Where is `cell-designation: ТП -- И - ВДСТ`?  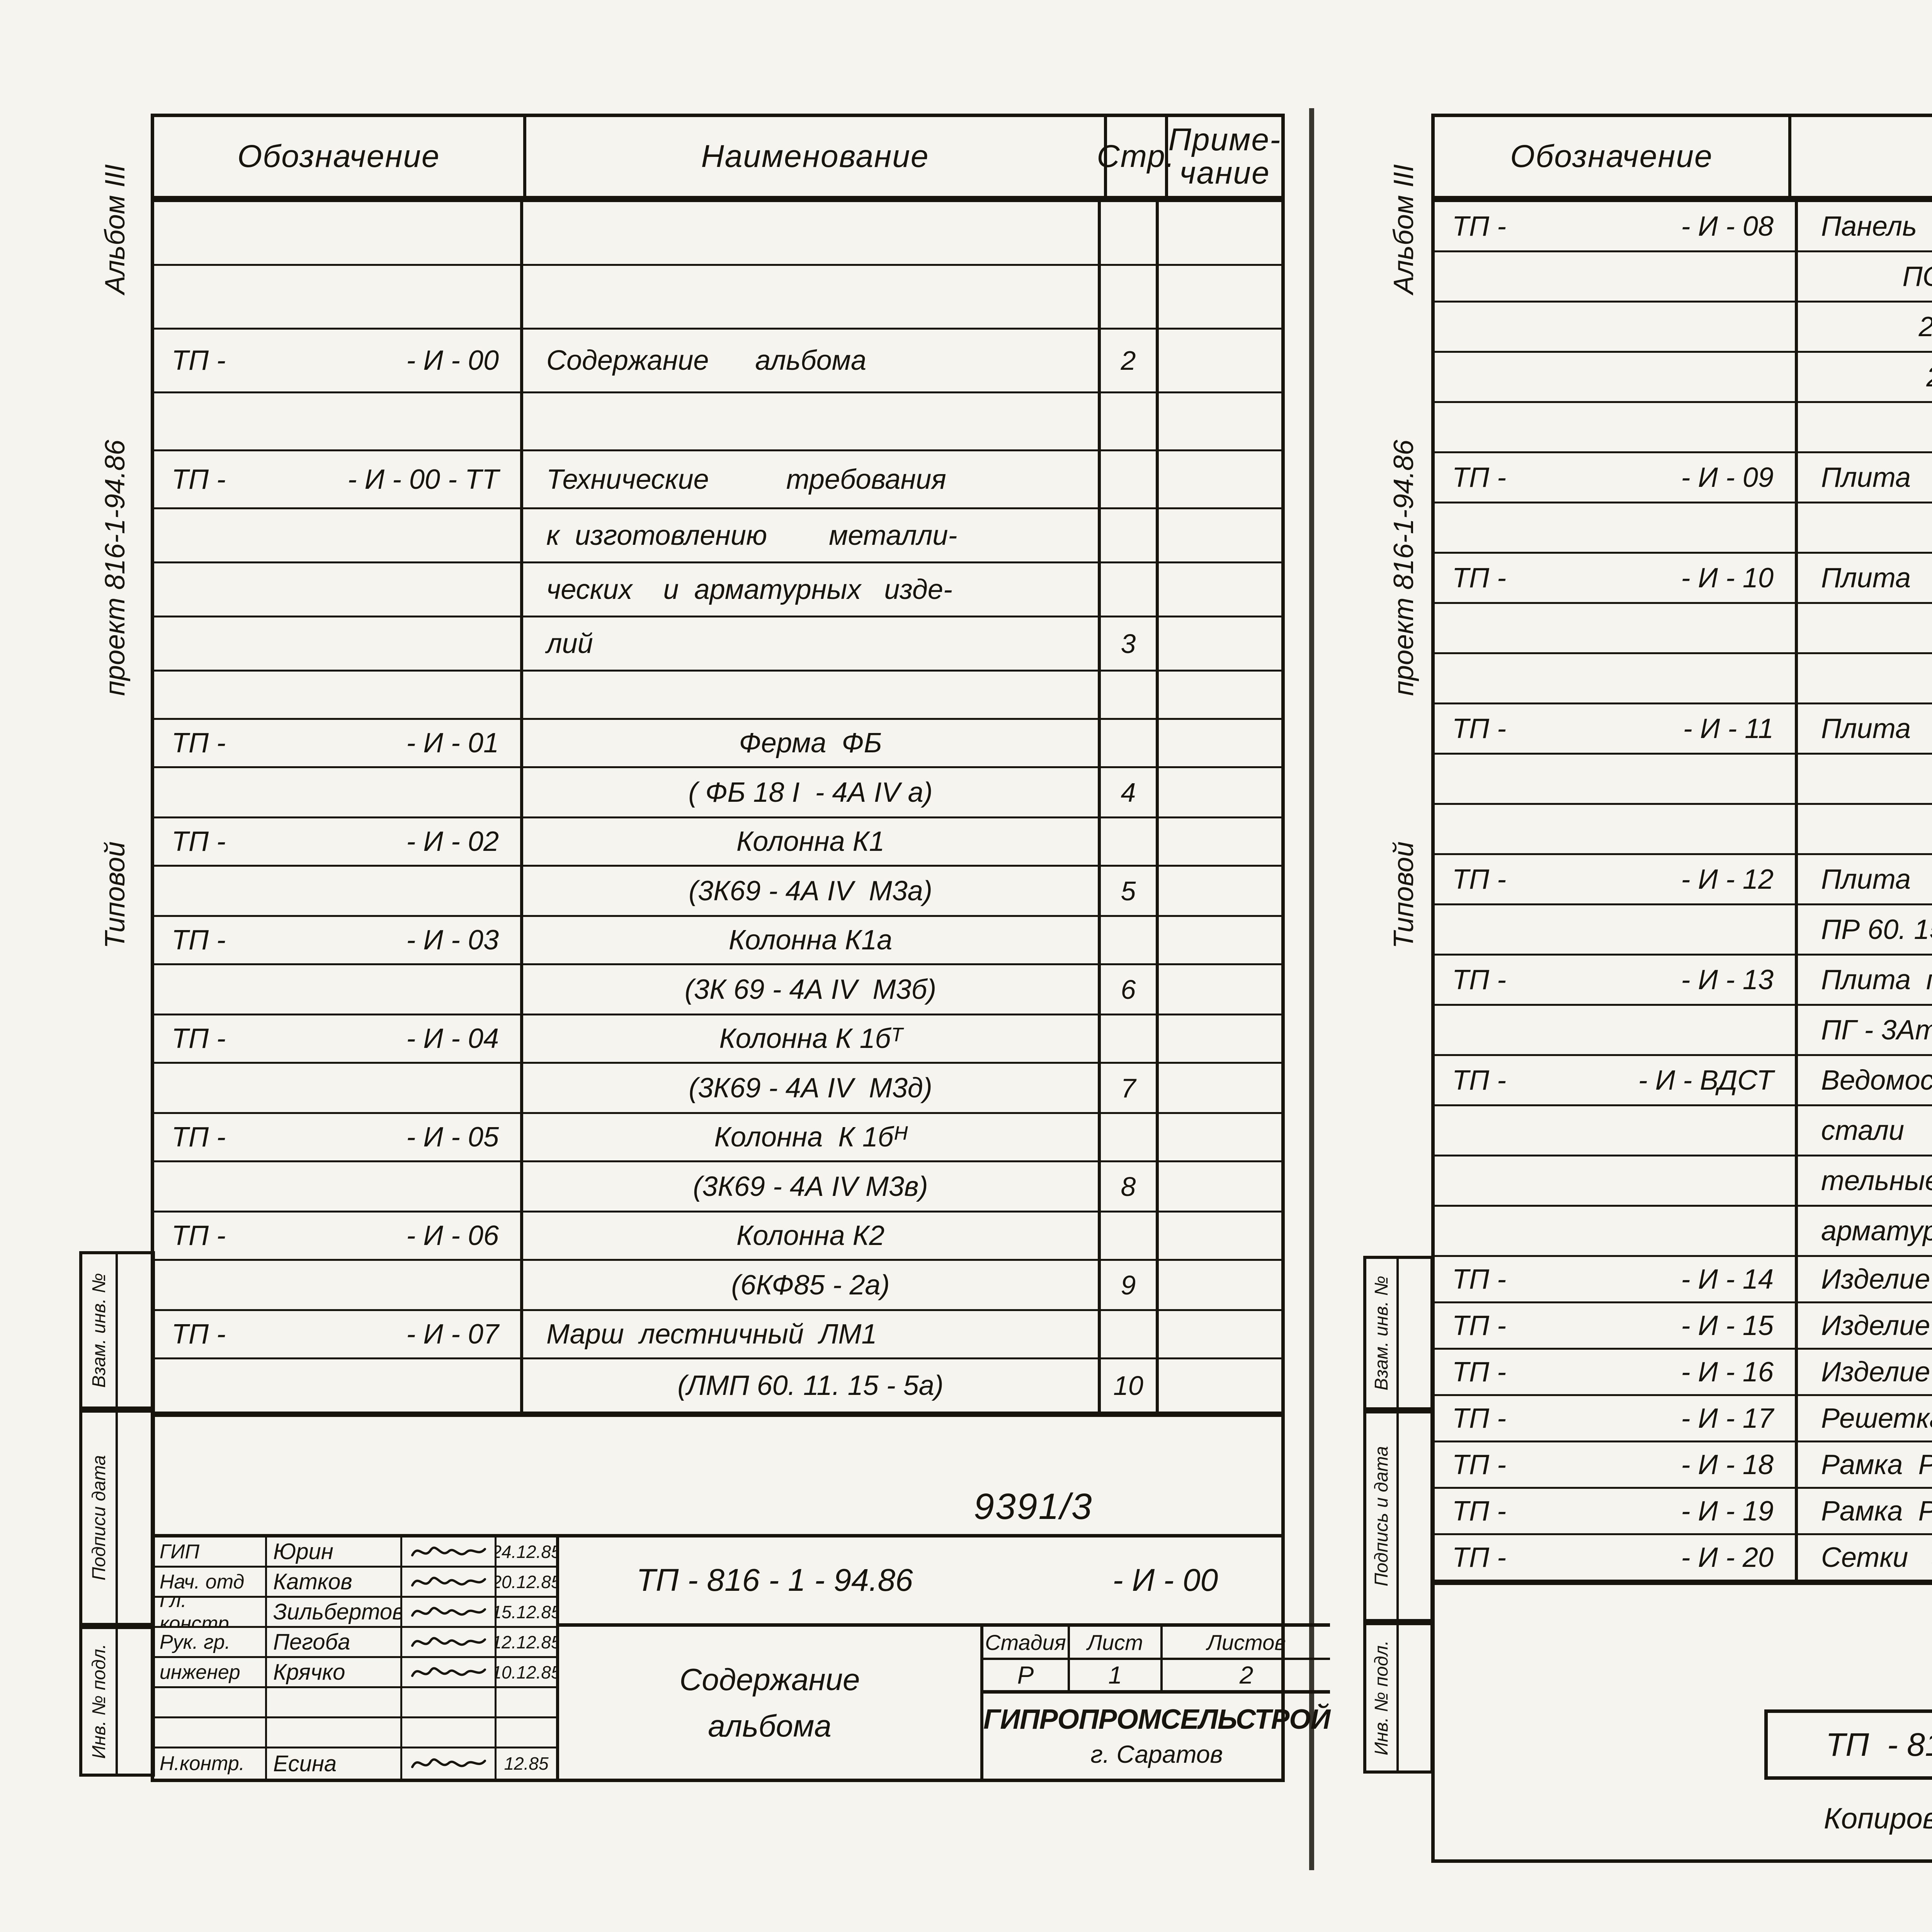
cell-designation: ТП -- И - ВДСТ is located at coordinates (1616, 1080).